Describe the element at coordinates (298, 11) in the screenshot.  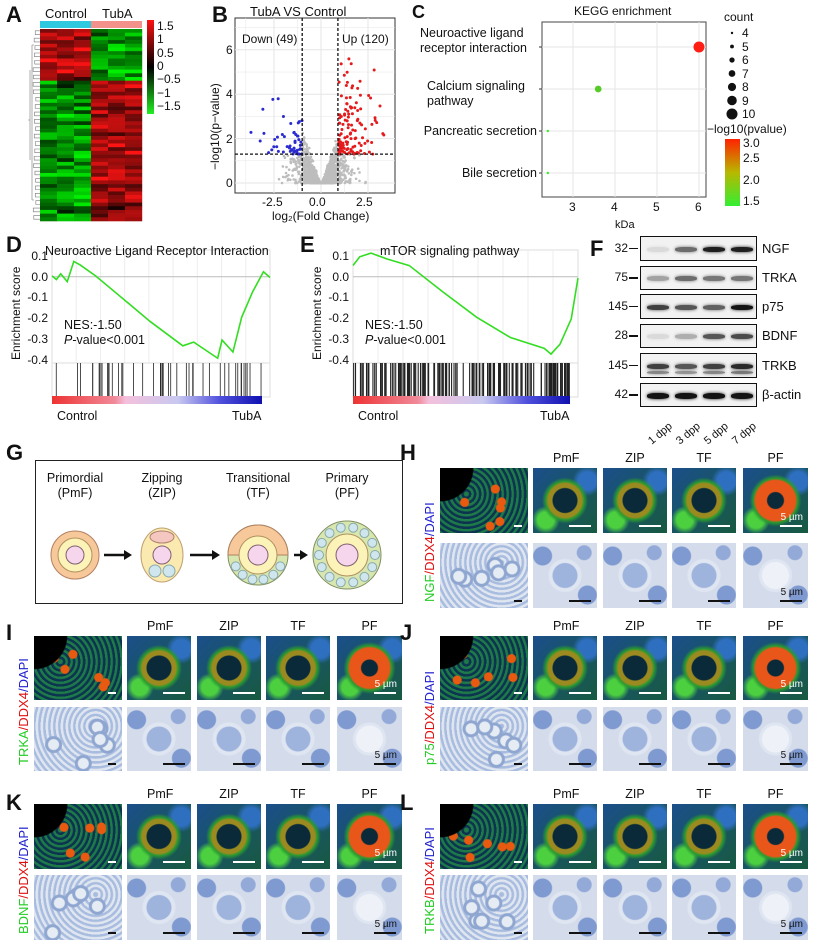
I see `volcano-title: TubA VS Control` at that location.